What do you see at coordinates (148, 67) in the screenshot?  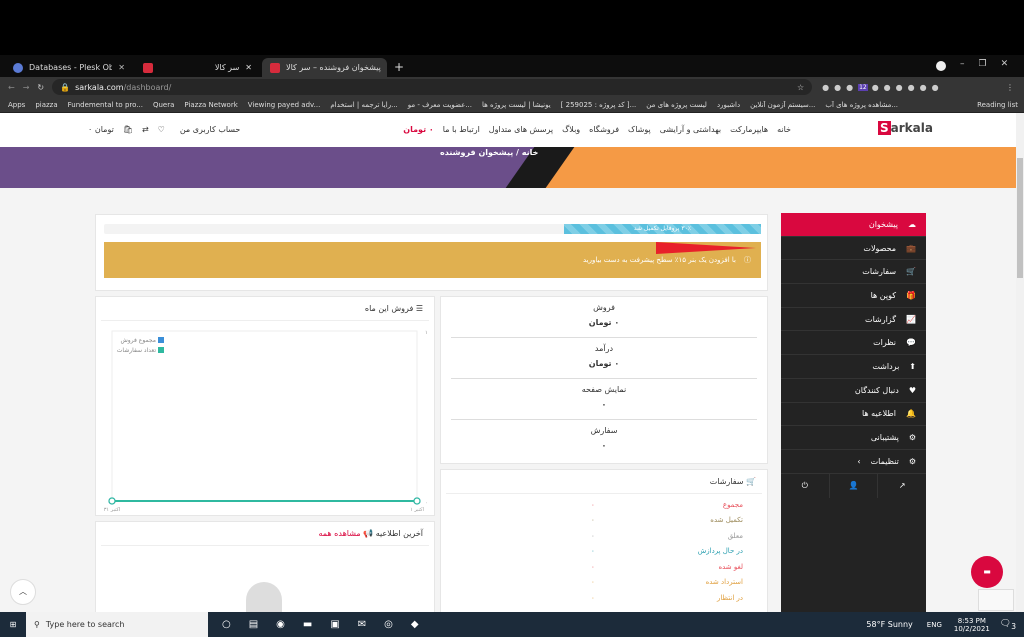 I see `sarkala-icon` at bounding box center [148, 67].